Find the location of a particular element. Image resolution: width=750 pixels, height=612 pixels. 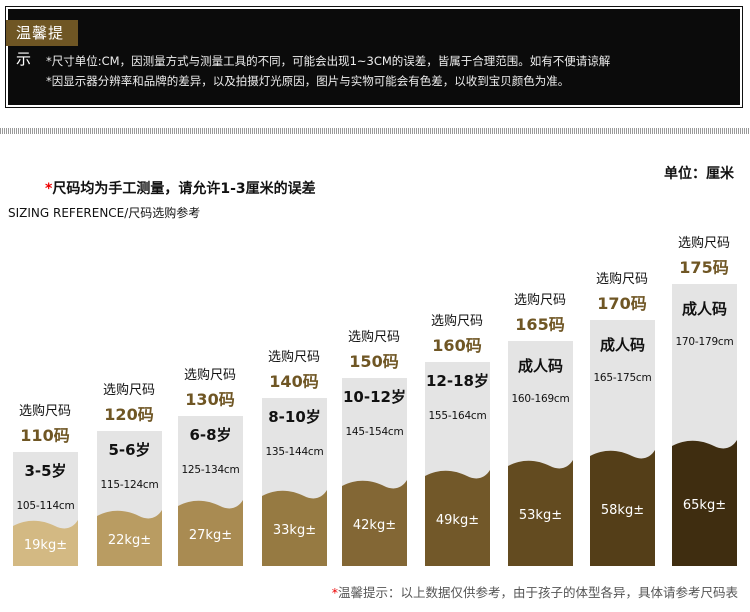

weight: 33kg± is located at coordinates (294, 530).